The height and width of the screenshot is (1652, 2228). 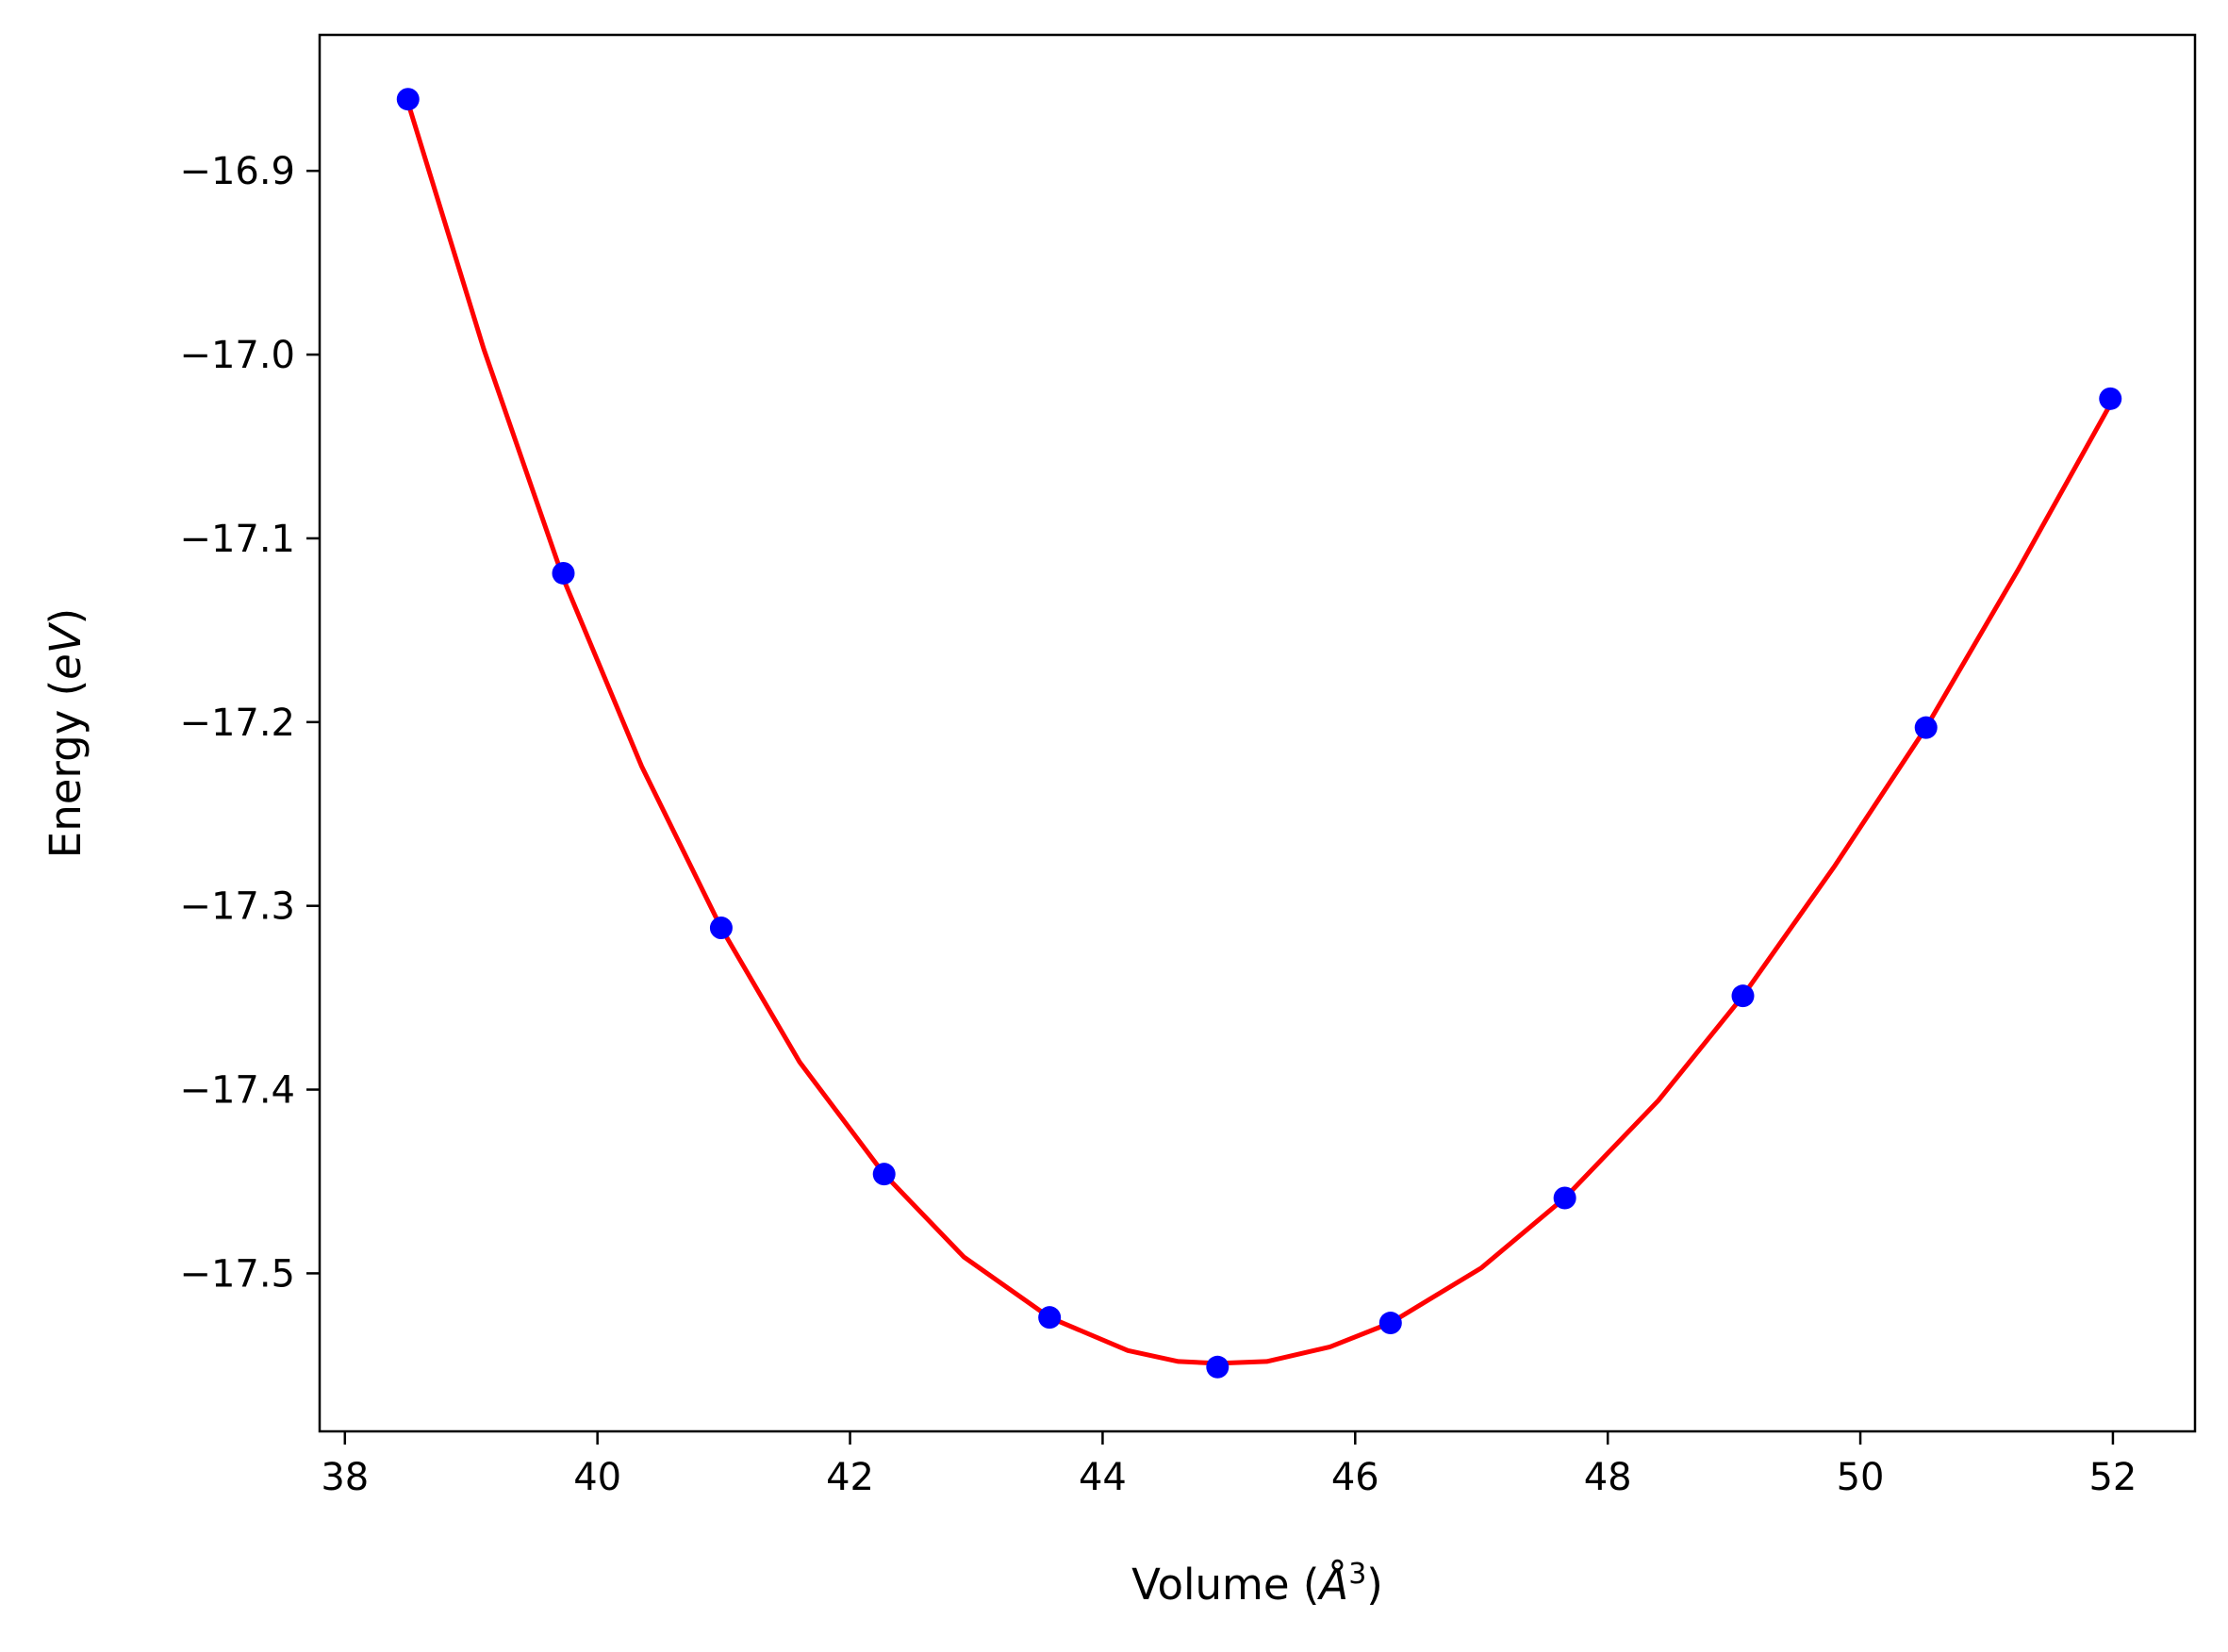 I want to click on y-axis: −16.9 −17.0 −17.1 −17.2 −17.3 −17.4 −17.5, so click(x=249, y=723).